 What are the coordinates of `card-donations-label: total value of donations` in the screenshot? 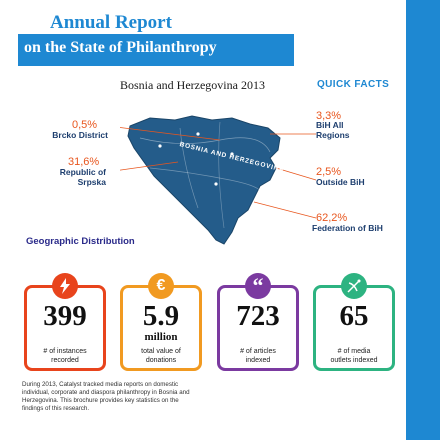 It's located at (161, 356).